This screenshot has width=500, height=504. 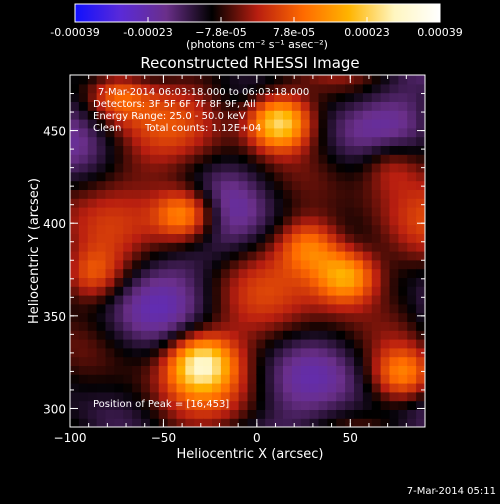 I want to click on y-tick-label: 450, so click(x=54, y=132).